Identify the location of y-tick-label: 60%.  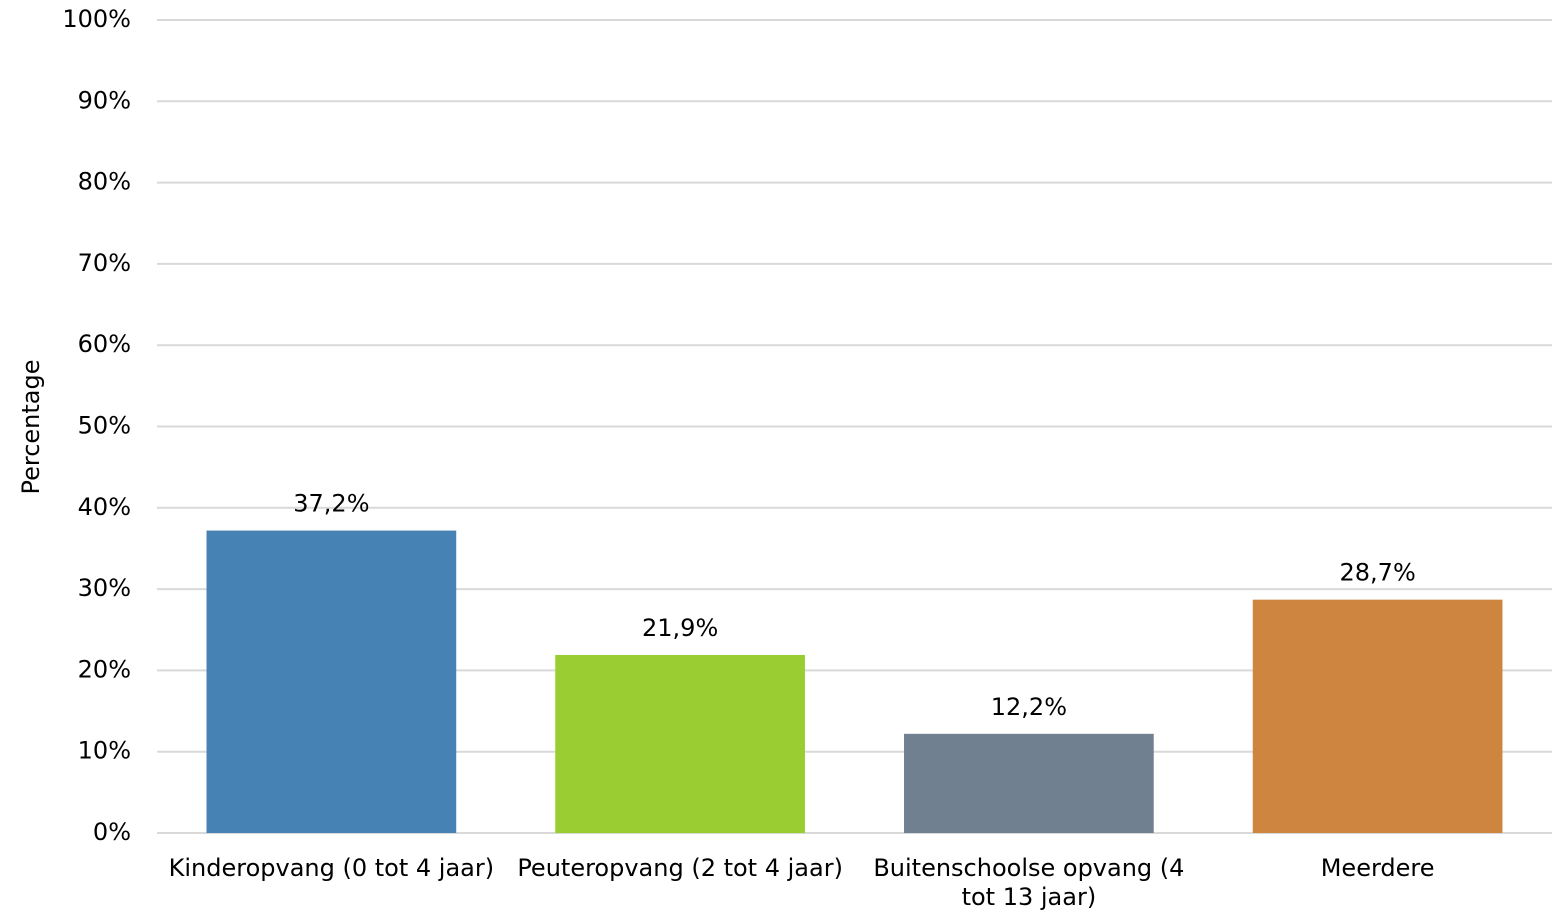
(104, 344).